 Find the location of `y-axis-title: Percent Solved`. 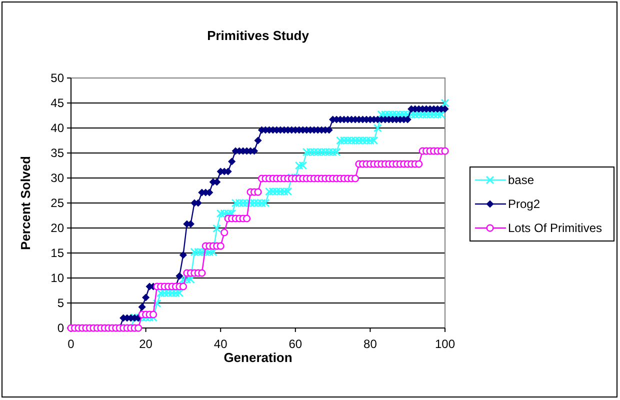

y-axis-title: Percent Solved is located at coordinates (25, 203).